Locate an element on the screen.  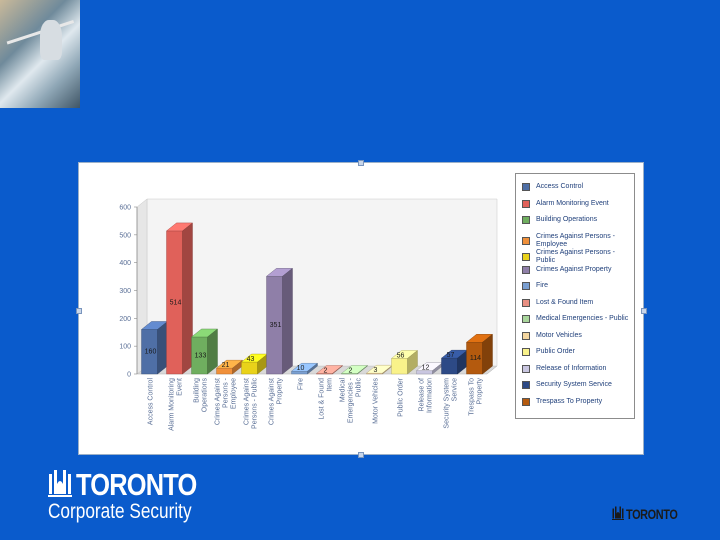
y-tick-label: 500 is located at coordinates (125, 235).